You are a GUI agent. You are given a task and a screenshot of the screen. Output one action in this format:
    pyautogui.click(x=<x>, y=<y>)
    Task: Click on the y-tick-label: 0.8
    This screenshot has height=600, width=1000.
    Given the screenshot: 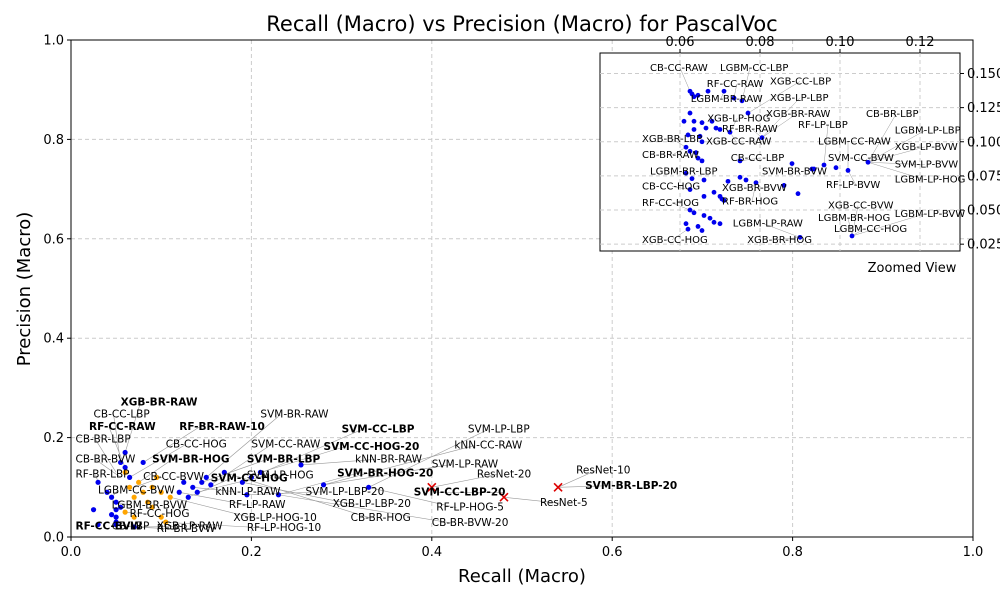 What is the action you would take?
    pyautogui.click(x=53, y=140)
    